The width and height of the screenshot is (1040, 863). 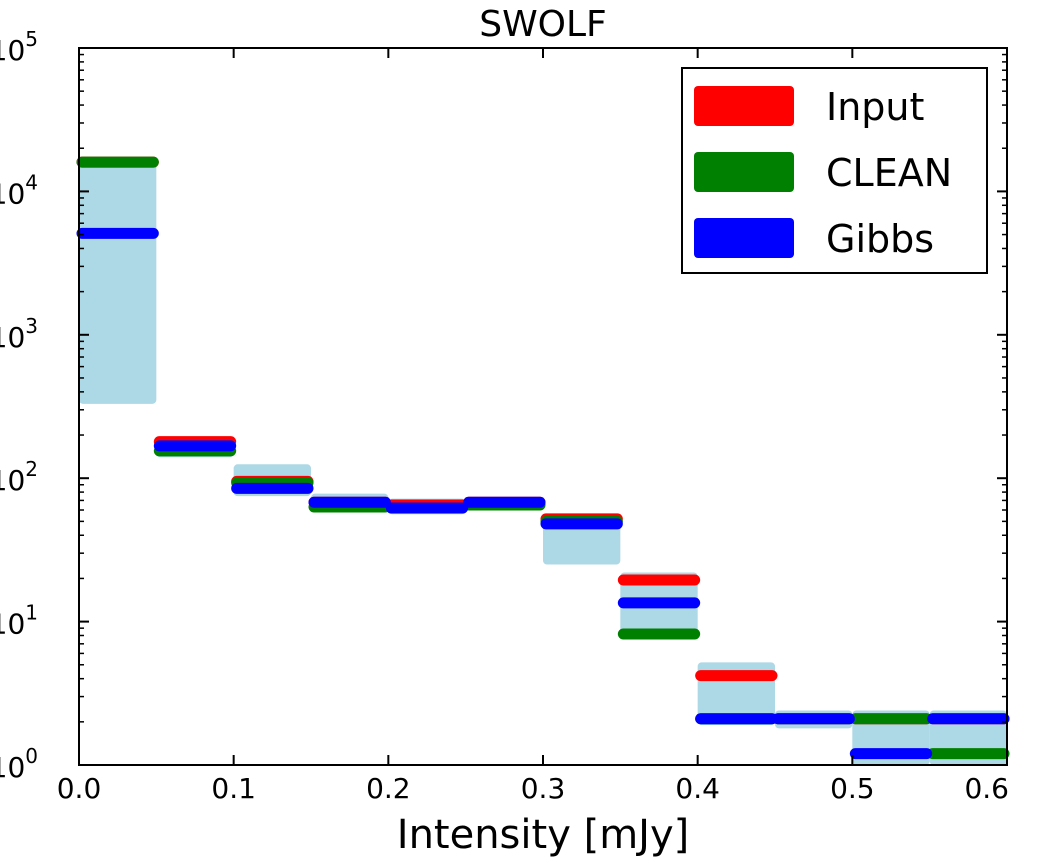 I want to click on legend-label-clean: CLEAN, so click(x=889, y=173).